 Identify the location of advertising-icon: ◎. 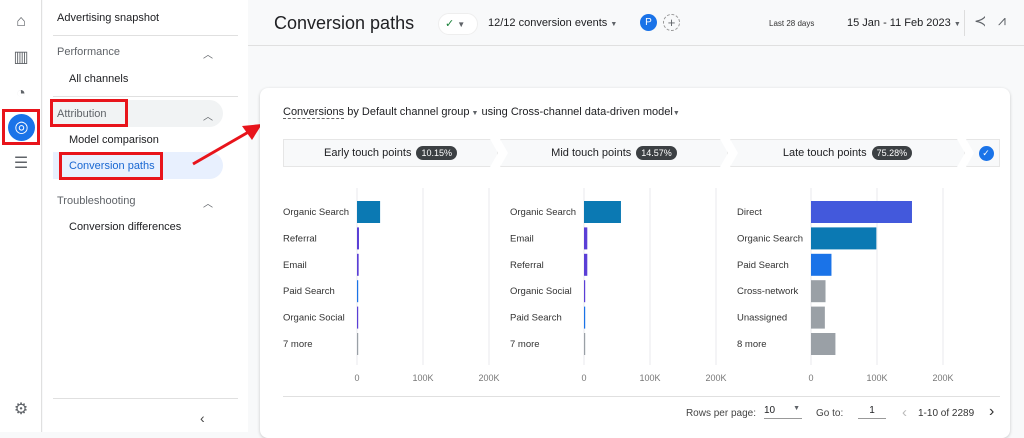
(21, 127).